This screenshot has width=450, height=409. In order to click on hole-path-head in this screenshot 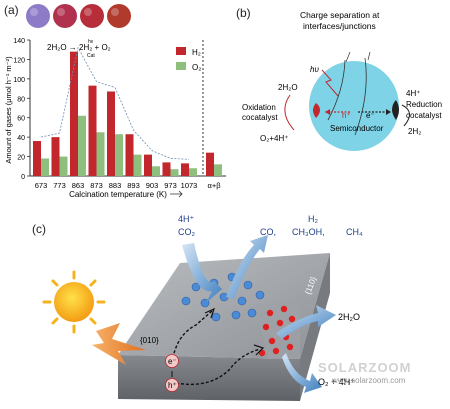, I will do `click(259, 350)`.